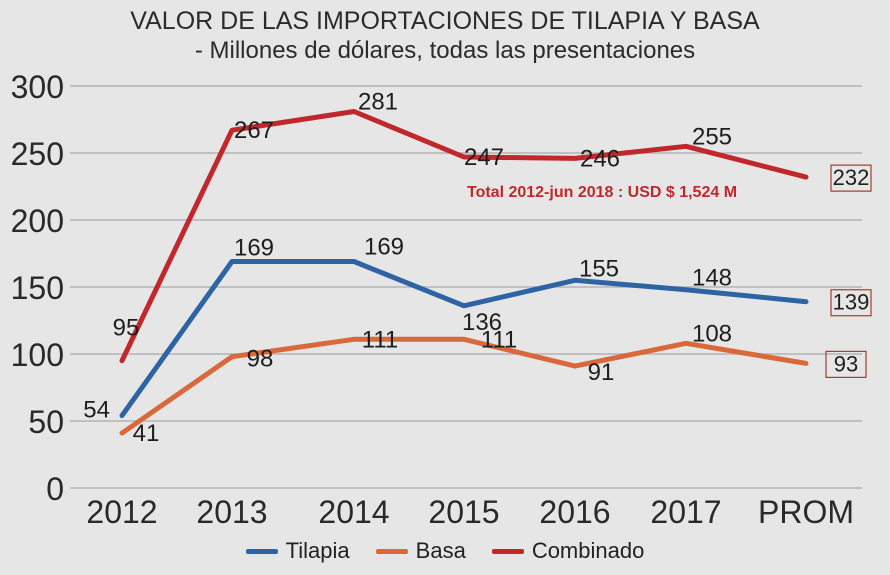 This screenshot has height=575, width=890. Describe the element at coordinates (317, 550) in the screenshot. I see `legend-label-tilapia: Tilapia` at that location.